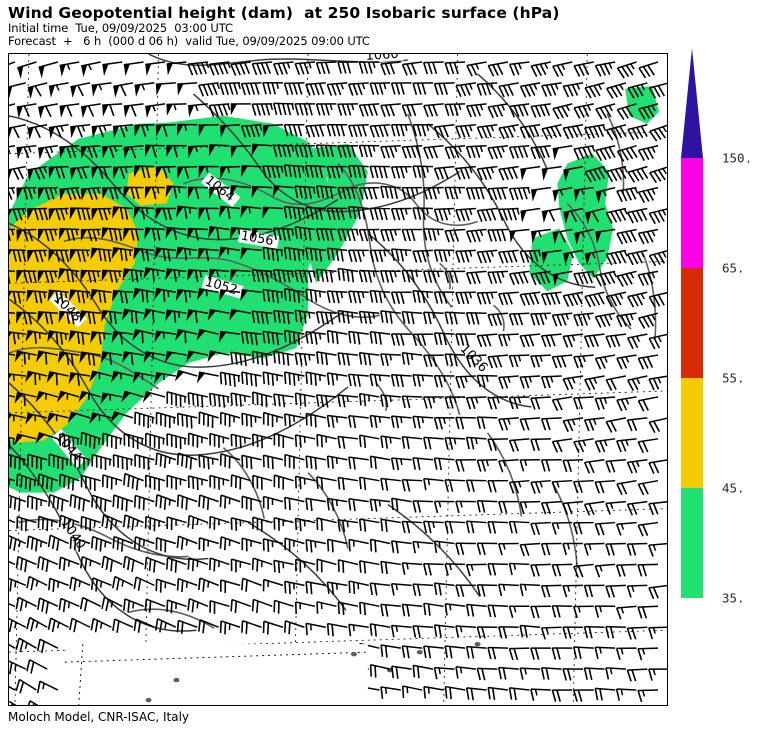  I want to click on coastline, so click(499, 318).